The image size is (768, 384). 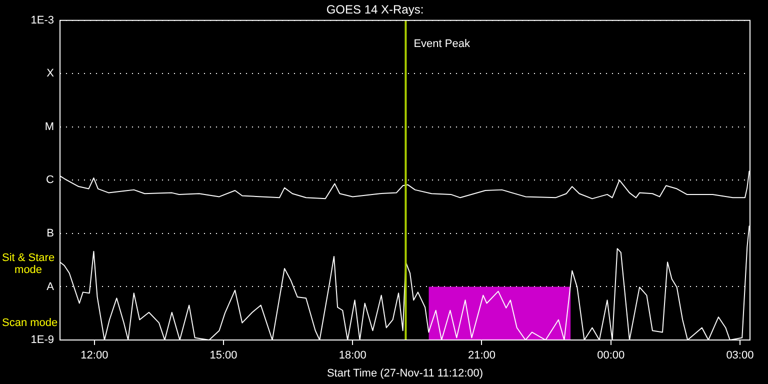 I want to click on ref-line-label: Event Peak, so click(x=442, y=44).